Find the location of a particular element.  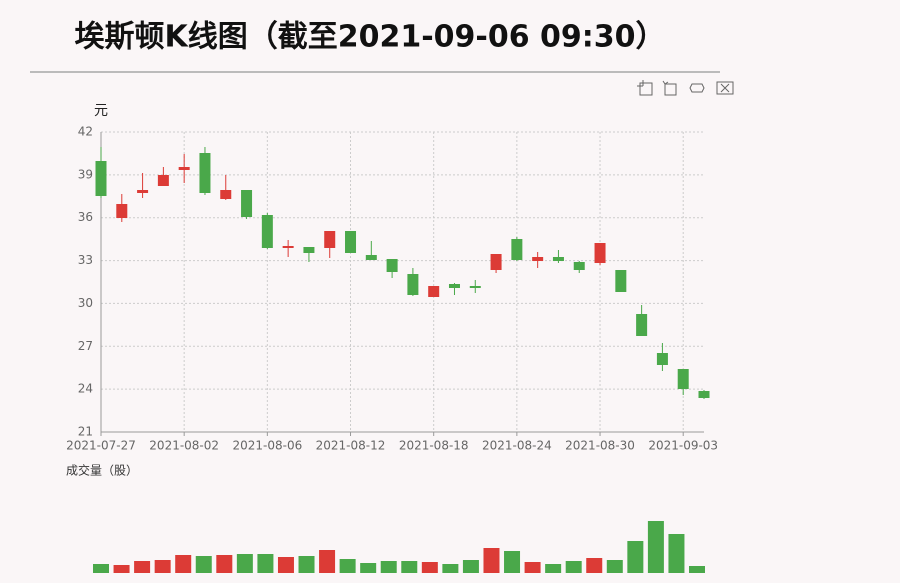

y-tick-label: 27 is located at coordinates (85, 346).